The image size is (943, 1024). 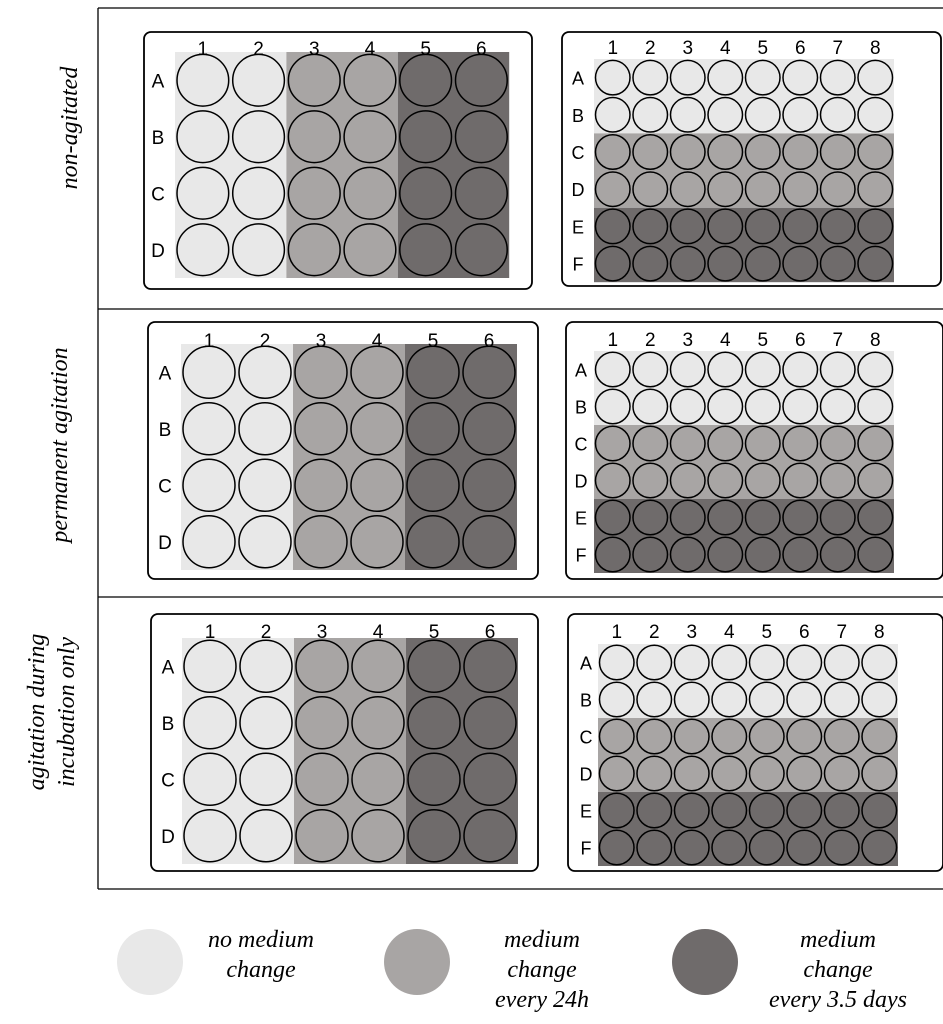 What do you see at coordinates (800, 48) in the screenshot?
I see `column-label: 6` at bounding box center [800, 48].